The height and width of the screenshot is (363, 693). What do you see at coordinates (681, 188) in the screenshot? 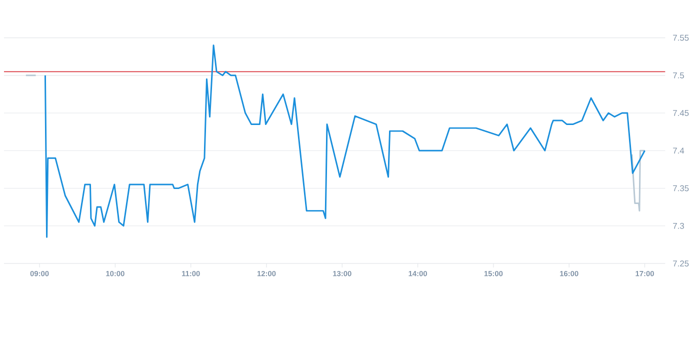
I see `y-tick-label: 7.35` at bounding box center [681, 188].